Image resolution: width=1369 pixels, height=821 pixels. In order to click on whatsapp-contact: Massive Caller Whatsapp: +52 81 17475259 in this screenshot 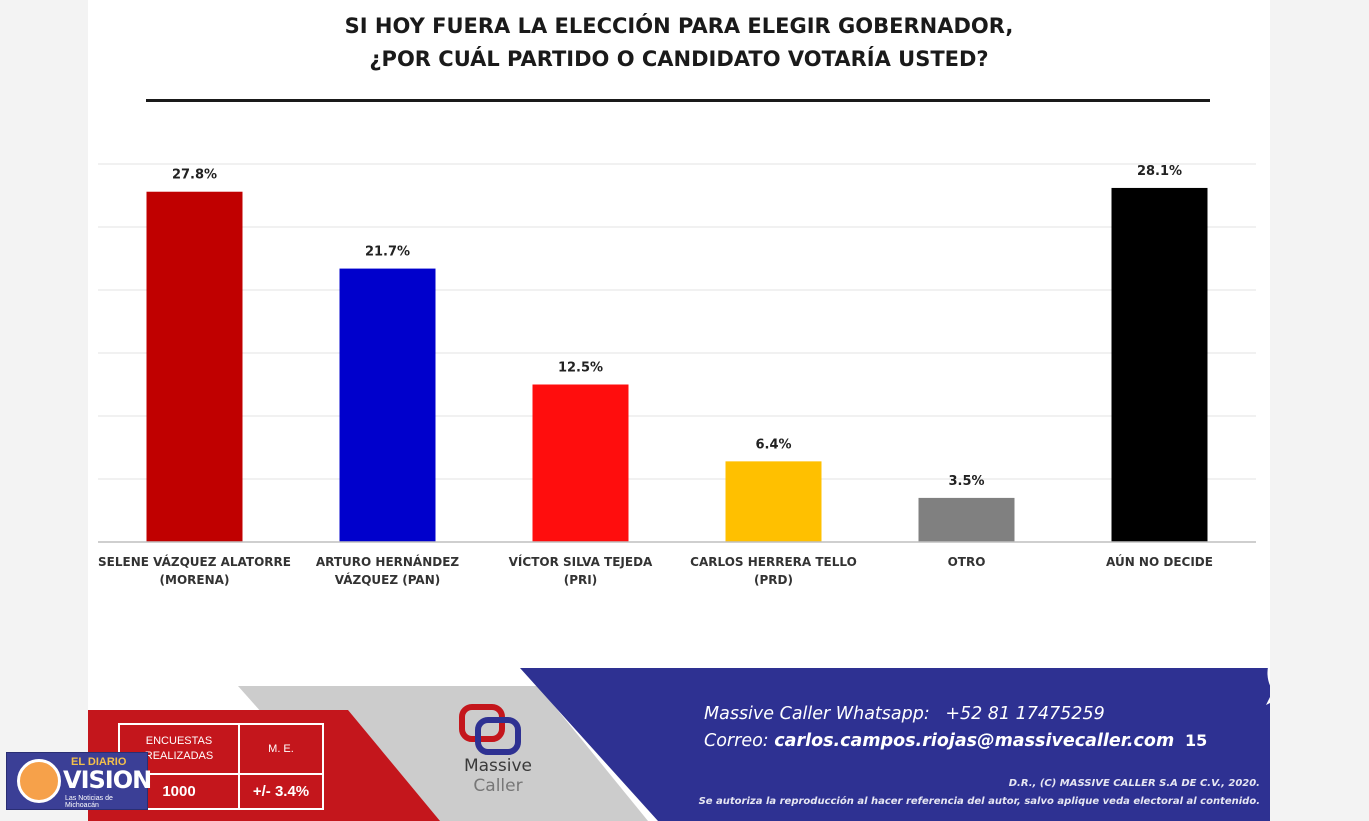, I will do `click(904, 714)`.